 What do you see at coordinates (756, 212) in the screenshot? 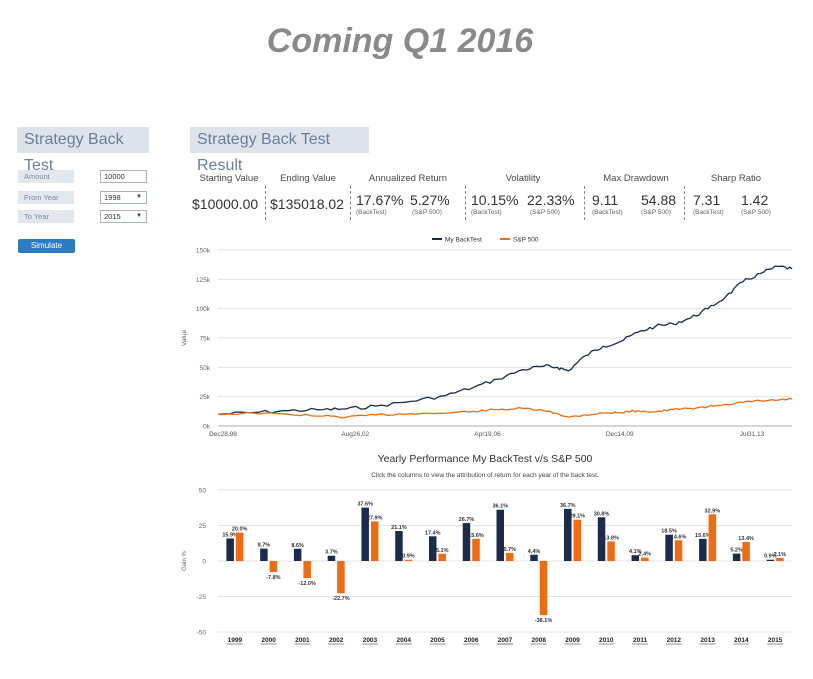
I see `sharp-sp500-sub: (S&P 500)` at bounding box center [756, 212].